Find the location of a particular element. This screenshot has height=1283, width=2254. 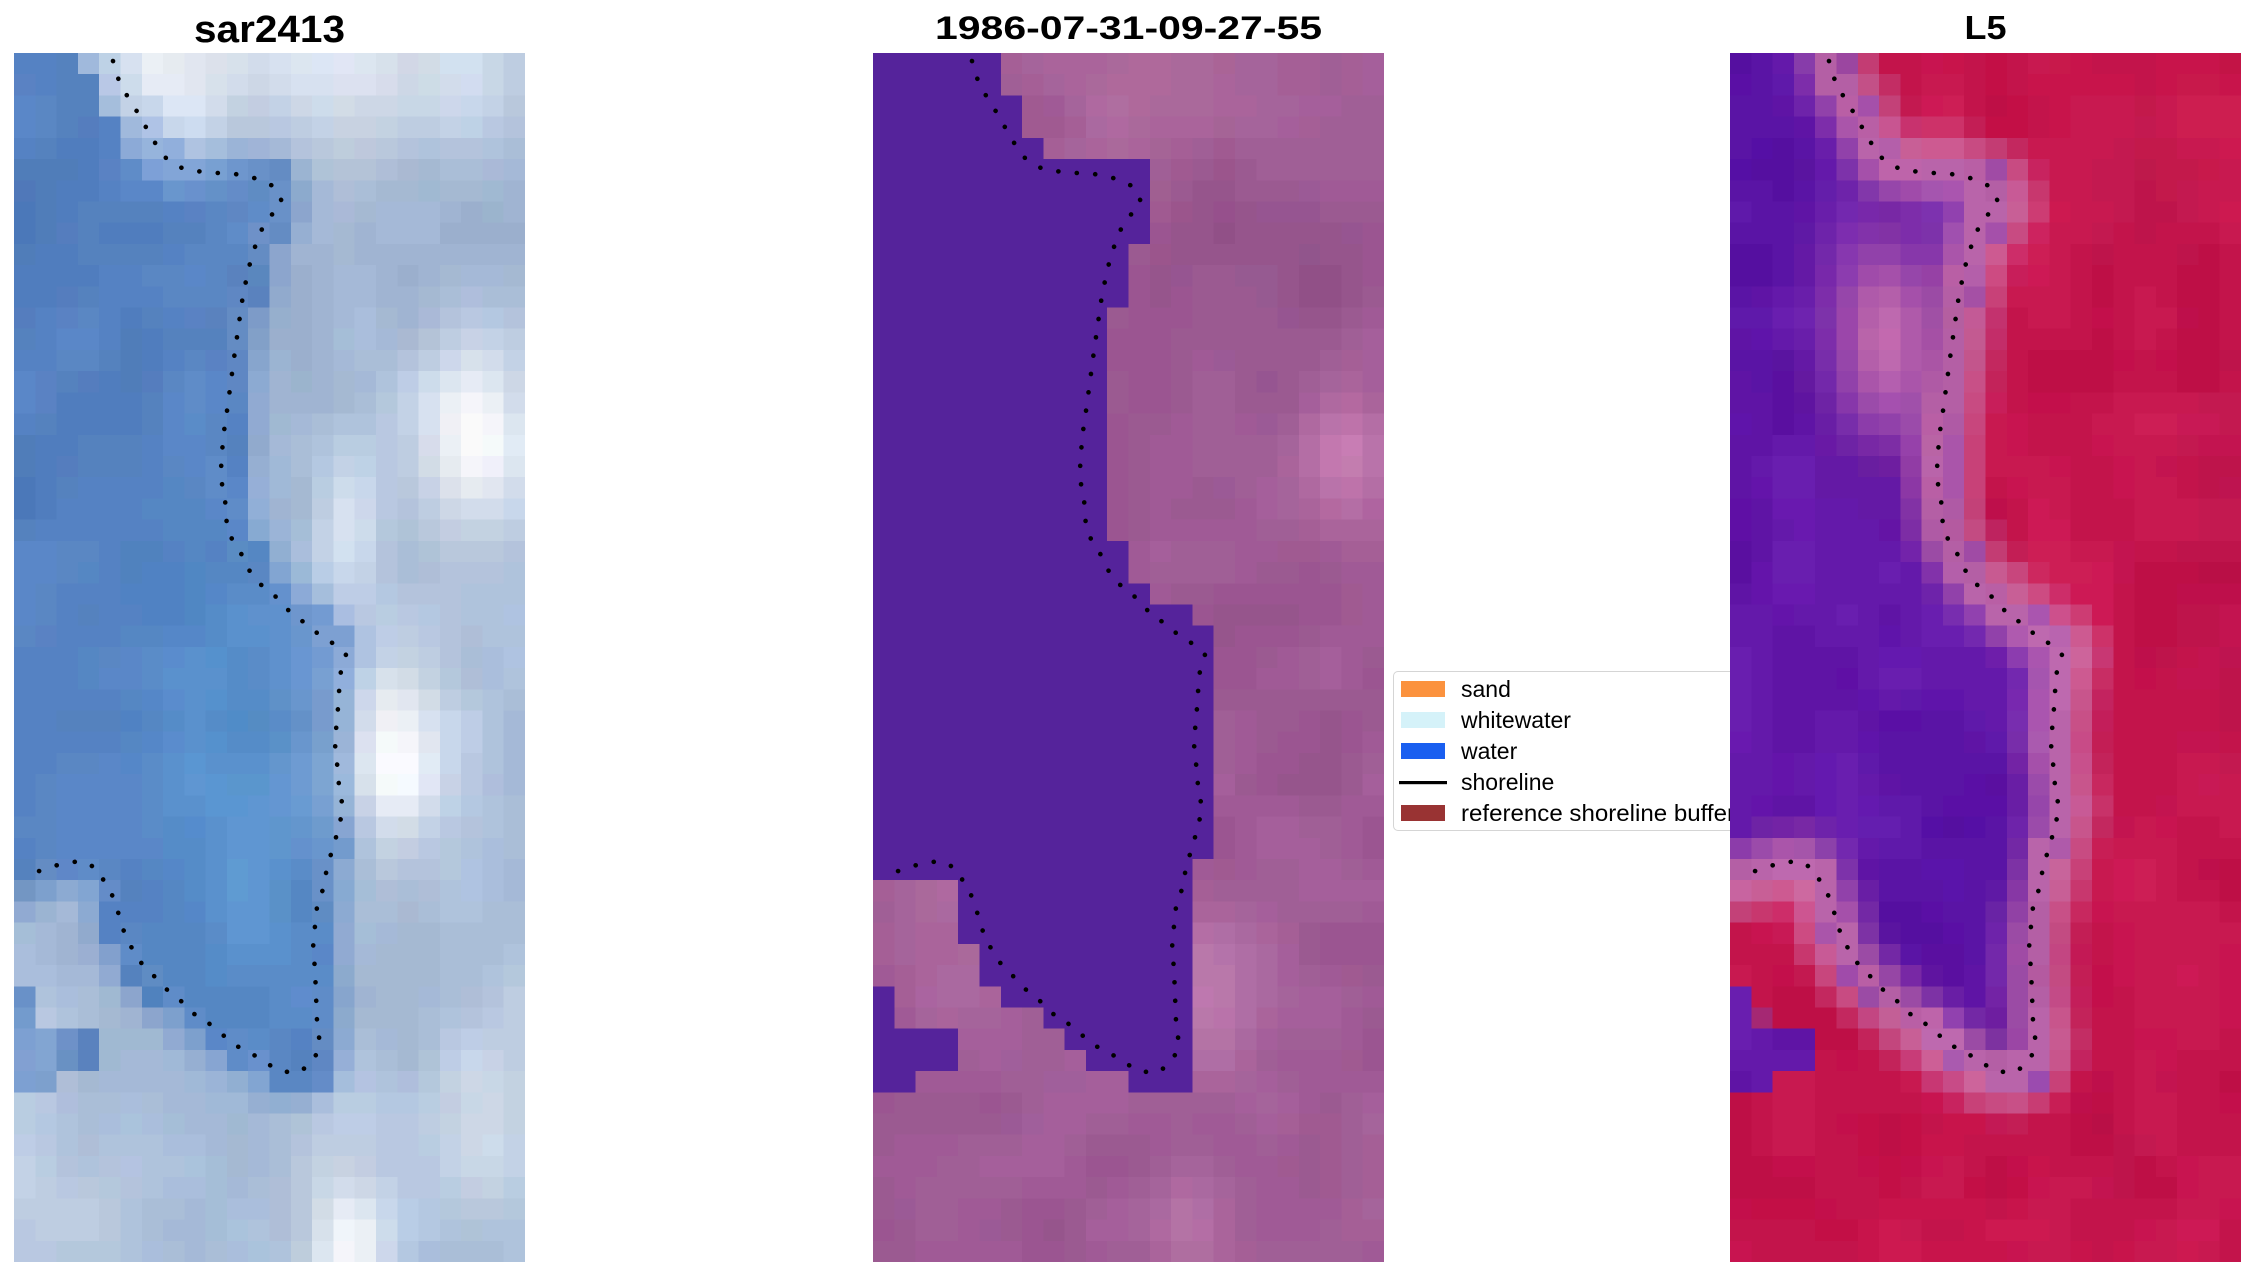

svg-text: sand is located at coordinates (1486, 689).